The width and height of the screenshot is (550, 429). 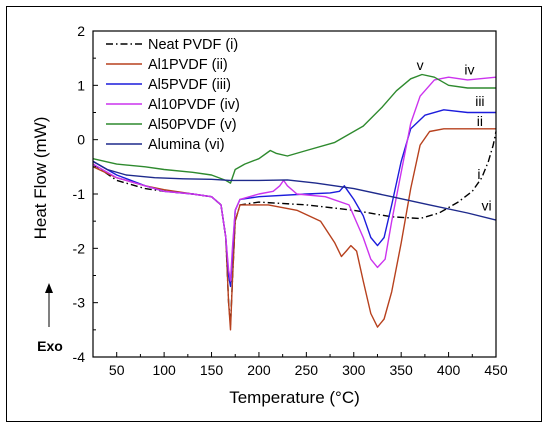 I want to click on x-tick-label: 450, so click(x=496, y=370).